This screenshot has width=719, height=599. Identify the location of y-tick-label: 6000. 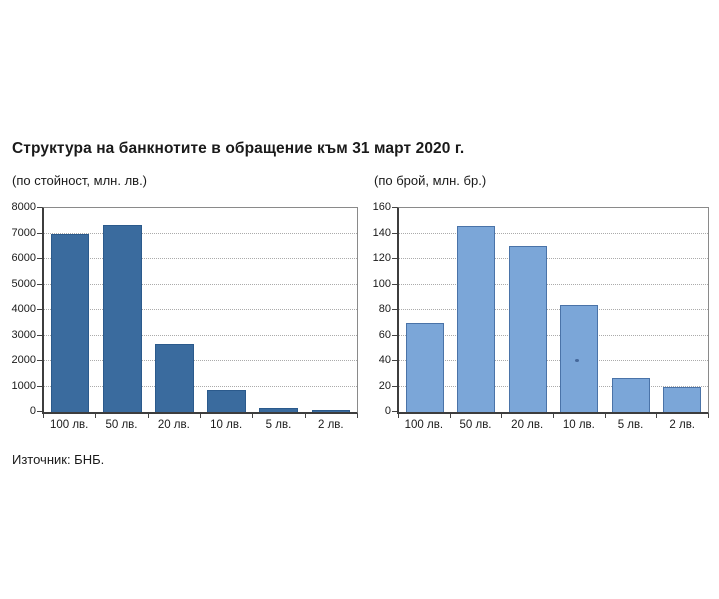
(23, 258).